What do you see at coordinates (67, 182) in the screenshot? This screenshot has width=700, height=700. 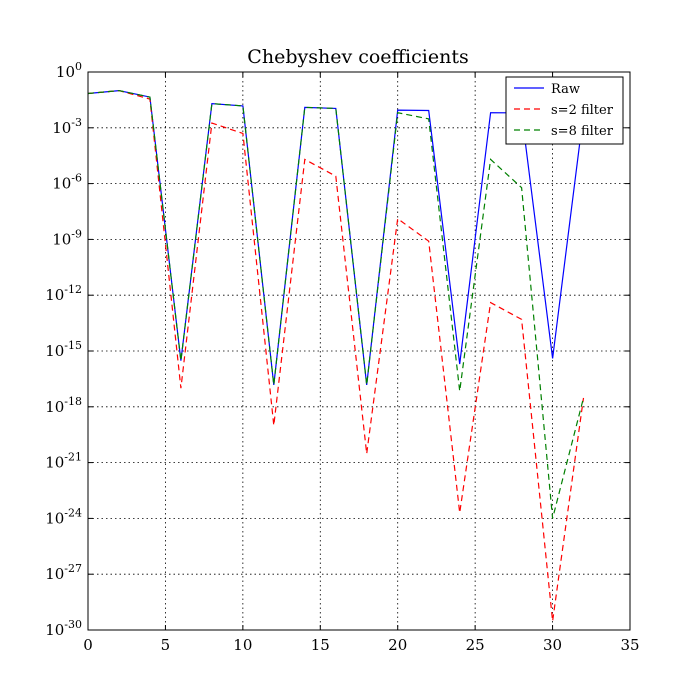 I see `y-tick-label: 10⁻⁶` at bounding box center [67, 182].